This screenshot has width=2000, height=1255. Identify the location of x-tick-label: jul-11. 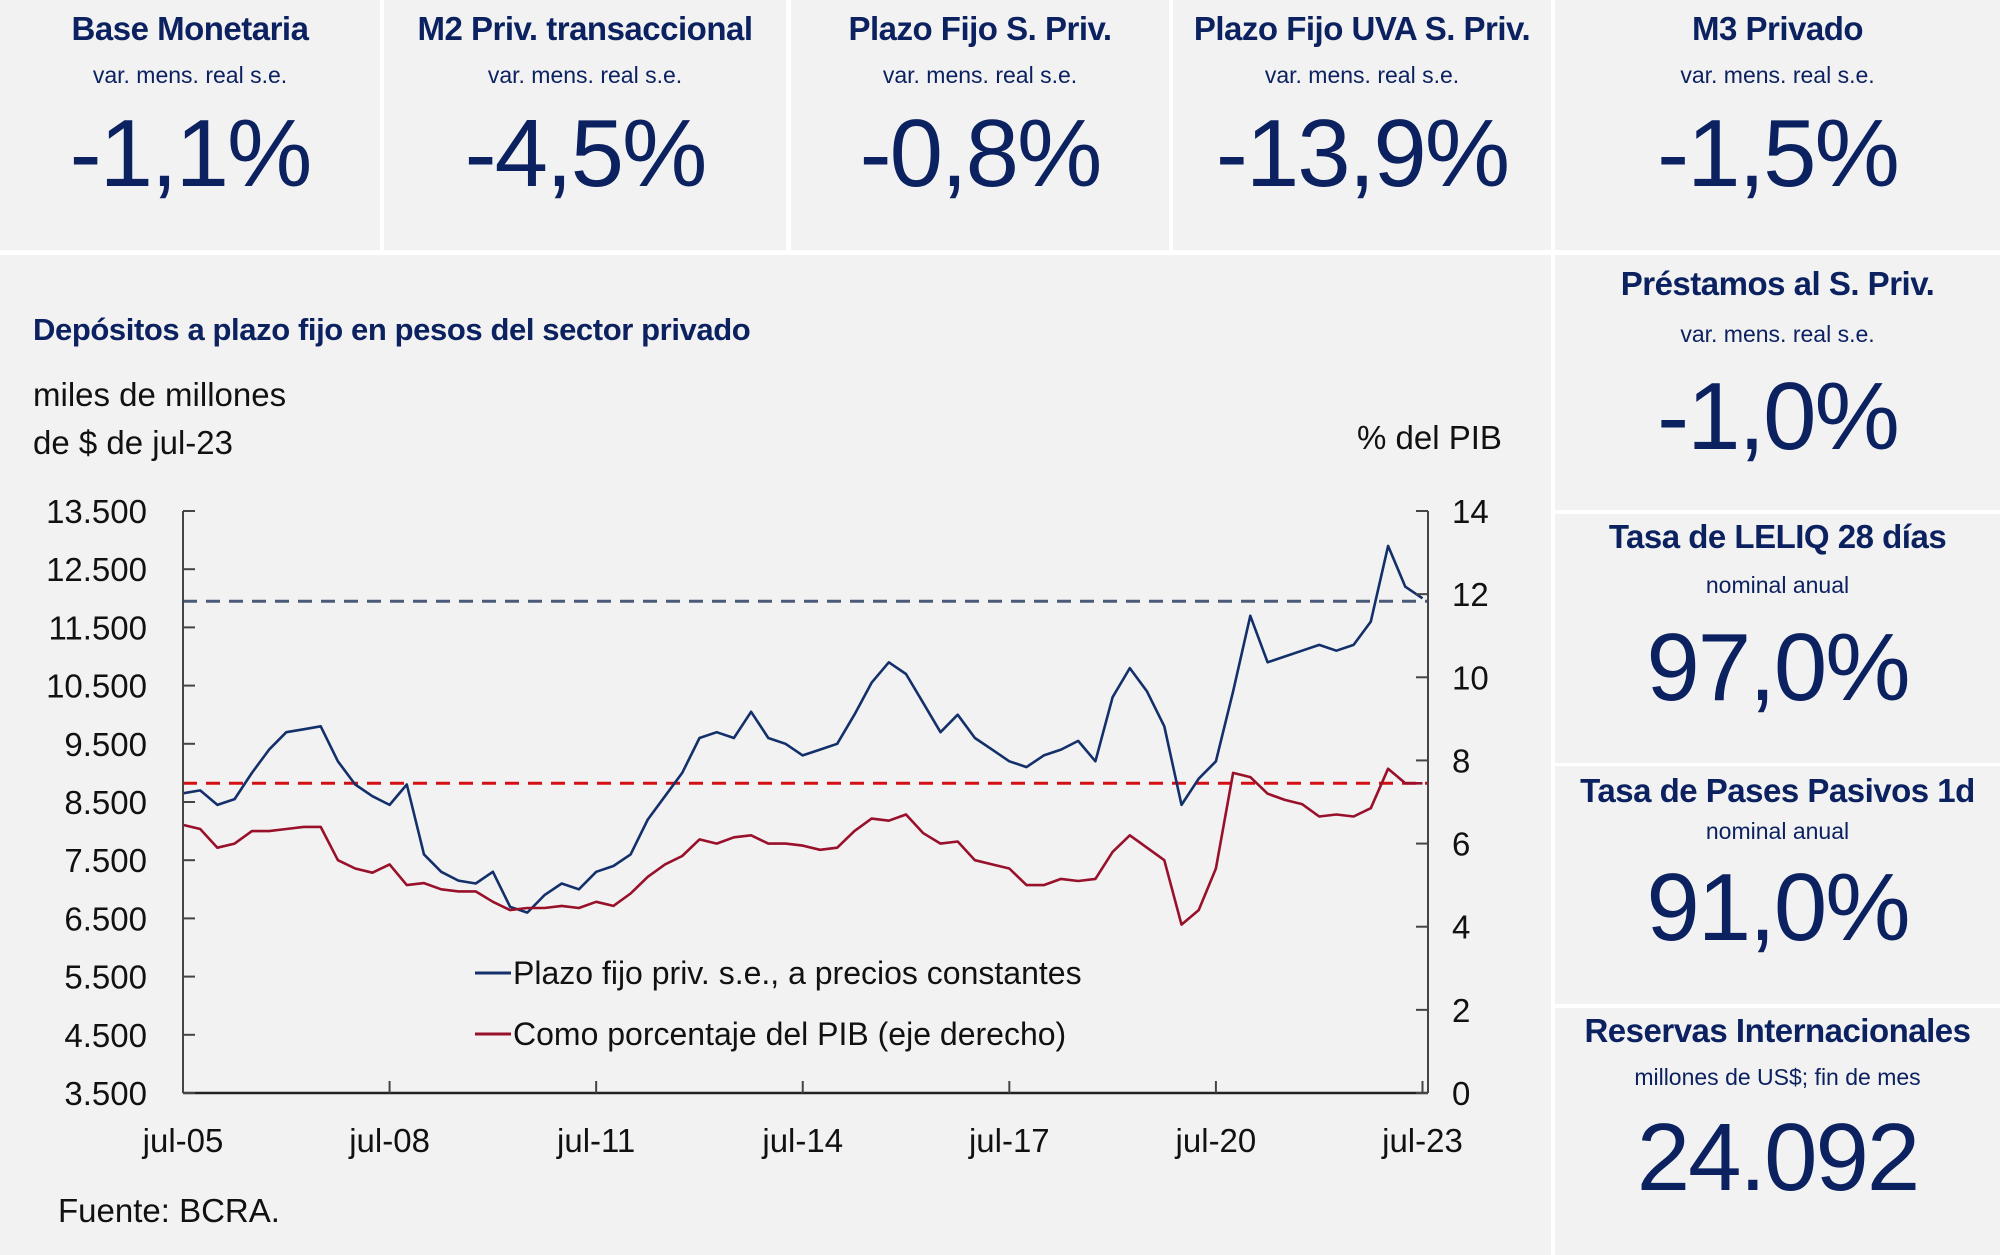
(595, 1140).